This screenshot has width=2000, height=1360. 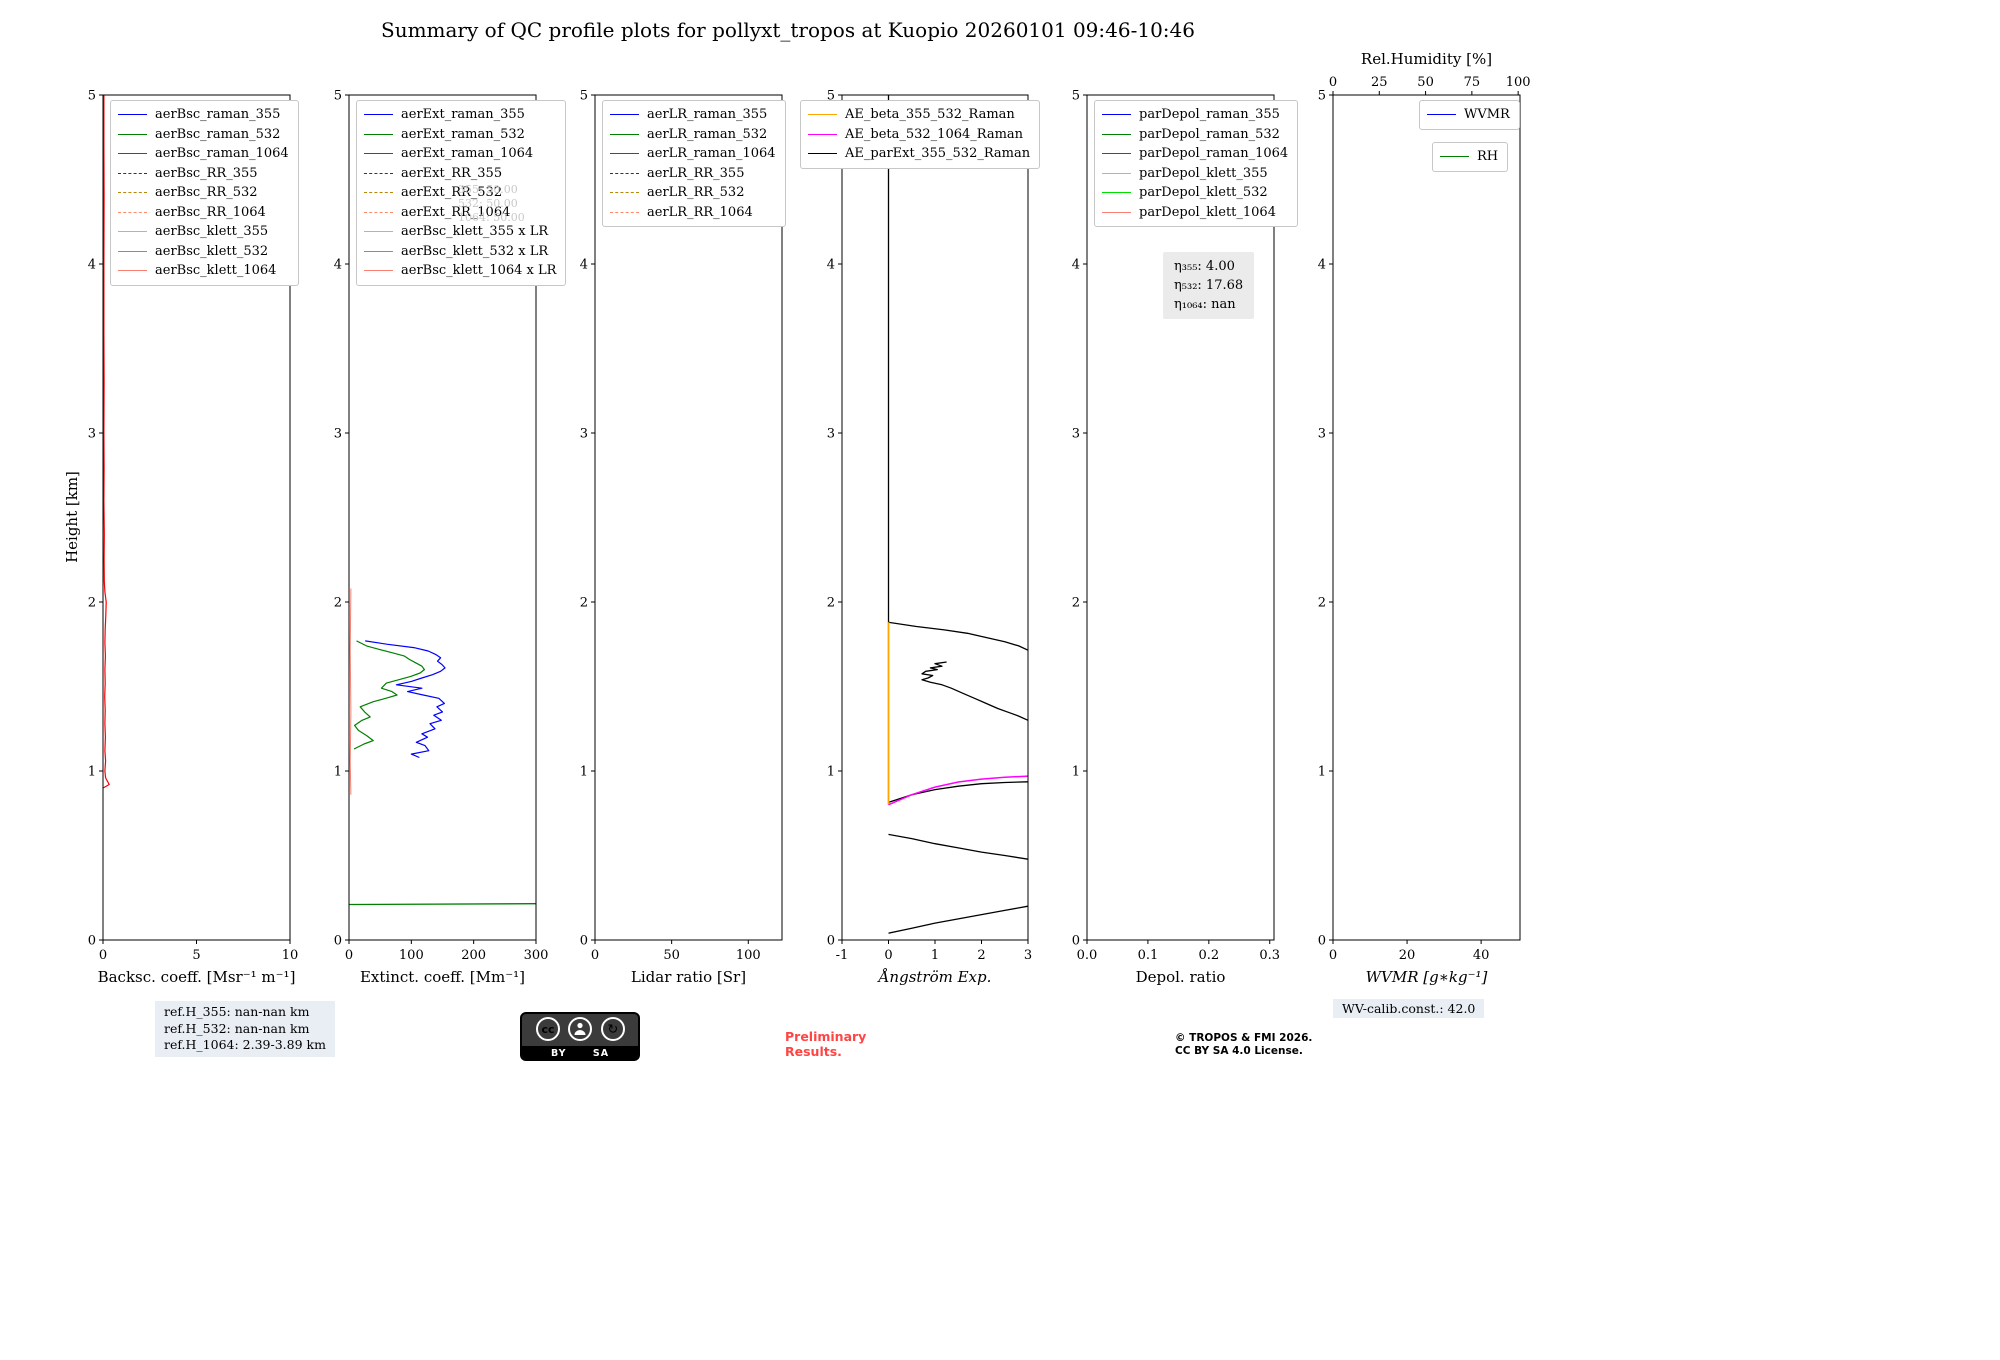 I want to click on legend-item: parDepol_klett_1064, so click(x=1195, y=213).